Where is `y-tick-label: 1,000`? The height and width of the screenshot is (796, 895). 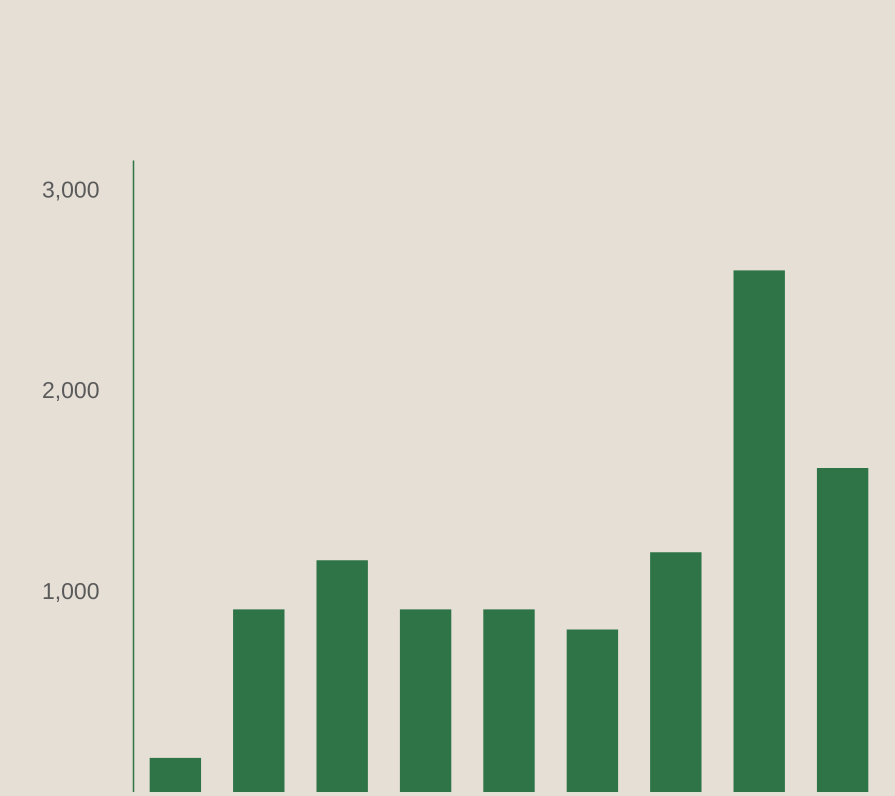 y-tick-label: 1,000 is located at coordinates (71, 591).